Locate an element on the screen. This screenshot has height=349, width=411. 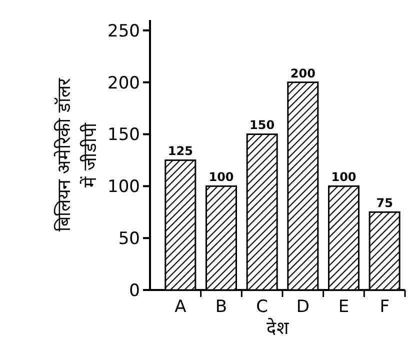
y-tick-label: 200 is located at coordinates (124, 83).